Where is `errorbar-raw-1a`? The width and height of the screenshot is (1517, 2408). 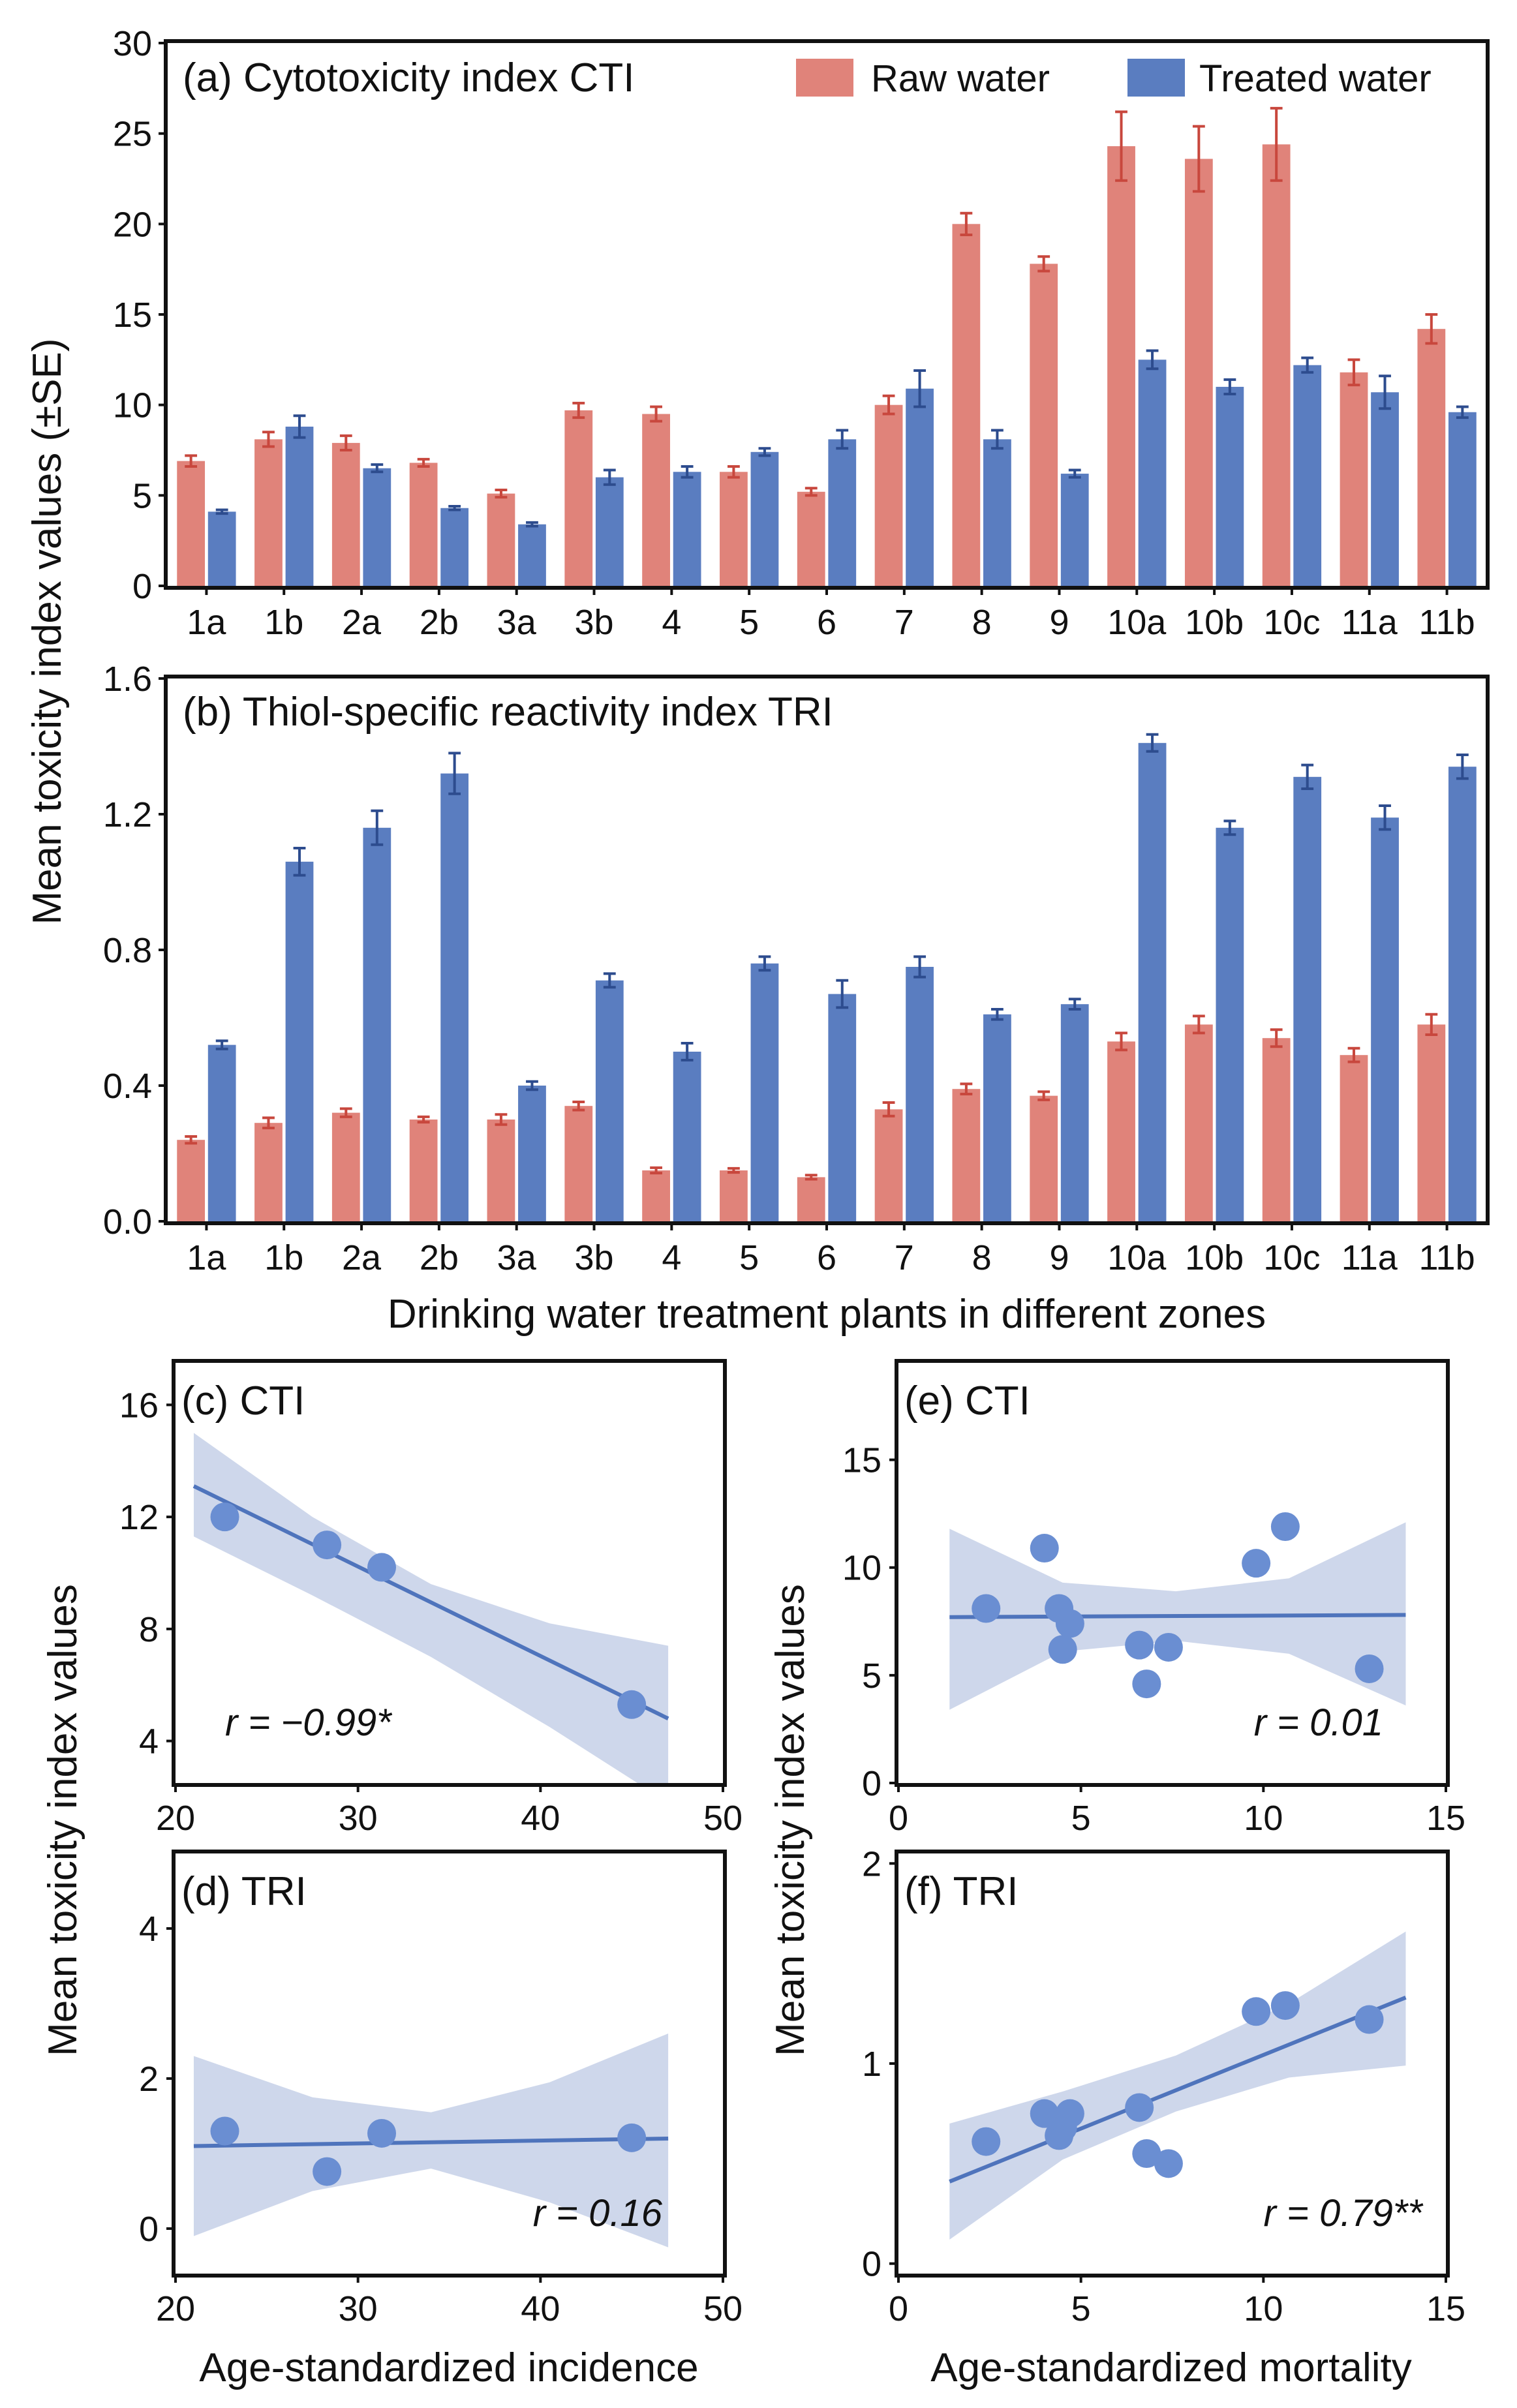
errorbar-raw-1a is located at coordinates (191, 461).